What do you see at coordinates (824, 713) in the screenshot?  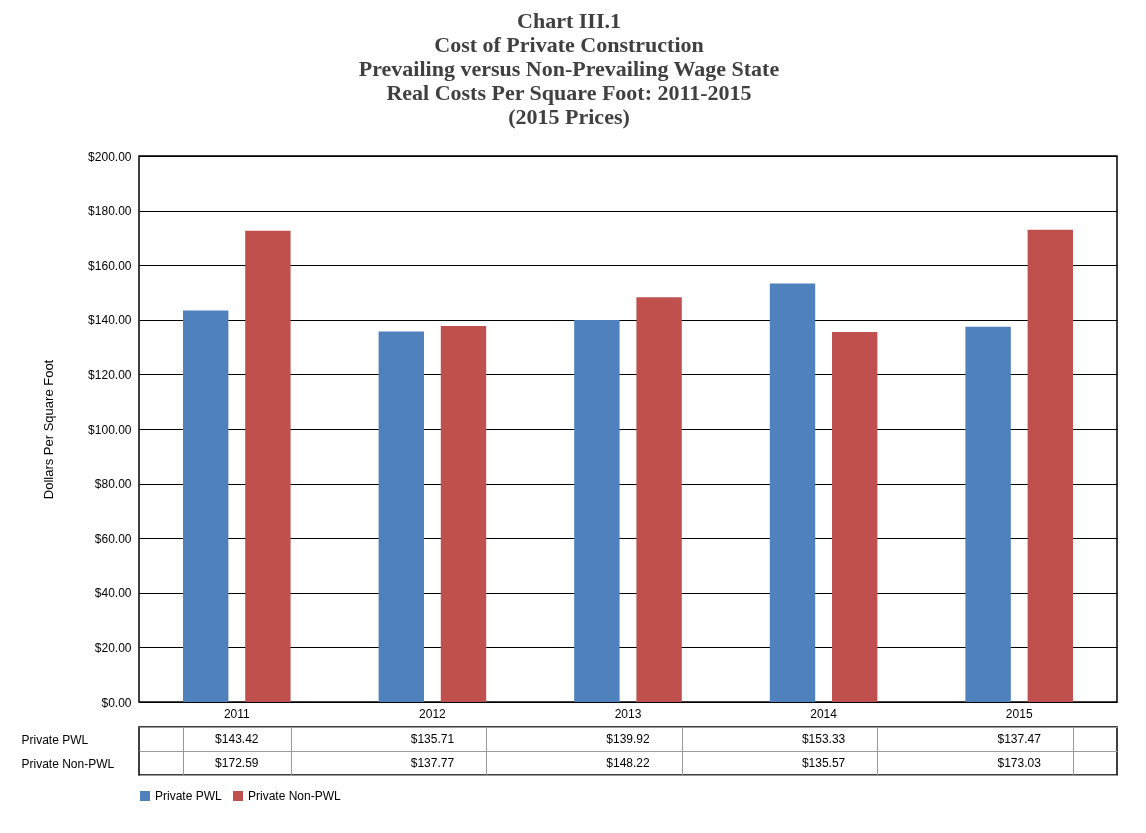 I see `x-tick-label: 2014` at bounding box center [824, 713].